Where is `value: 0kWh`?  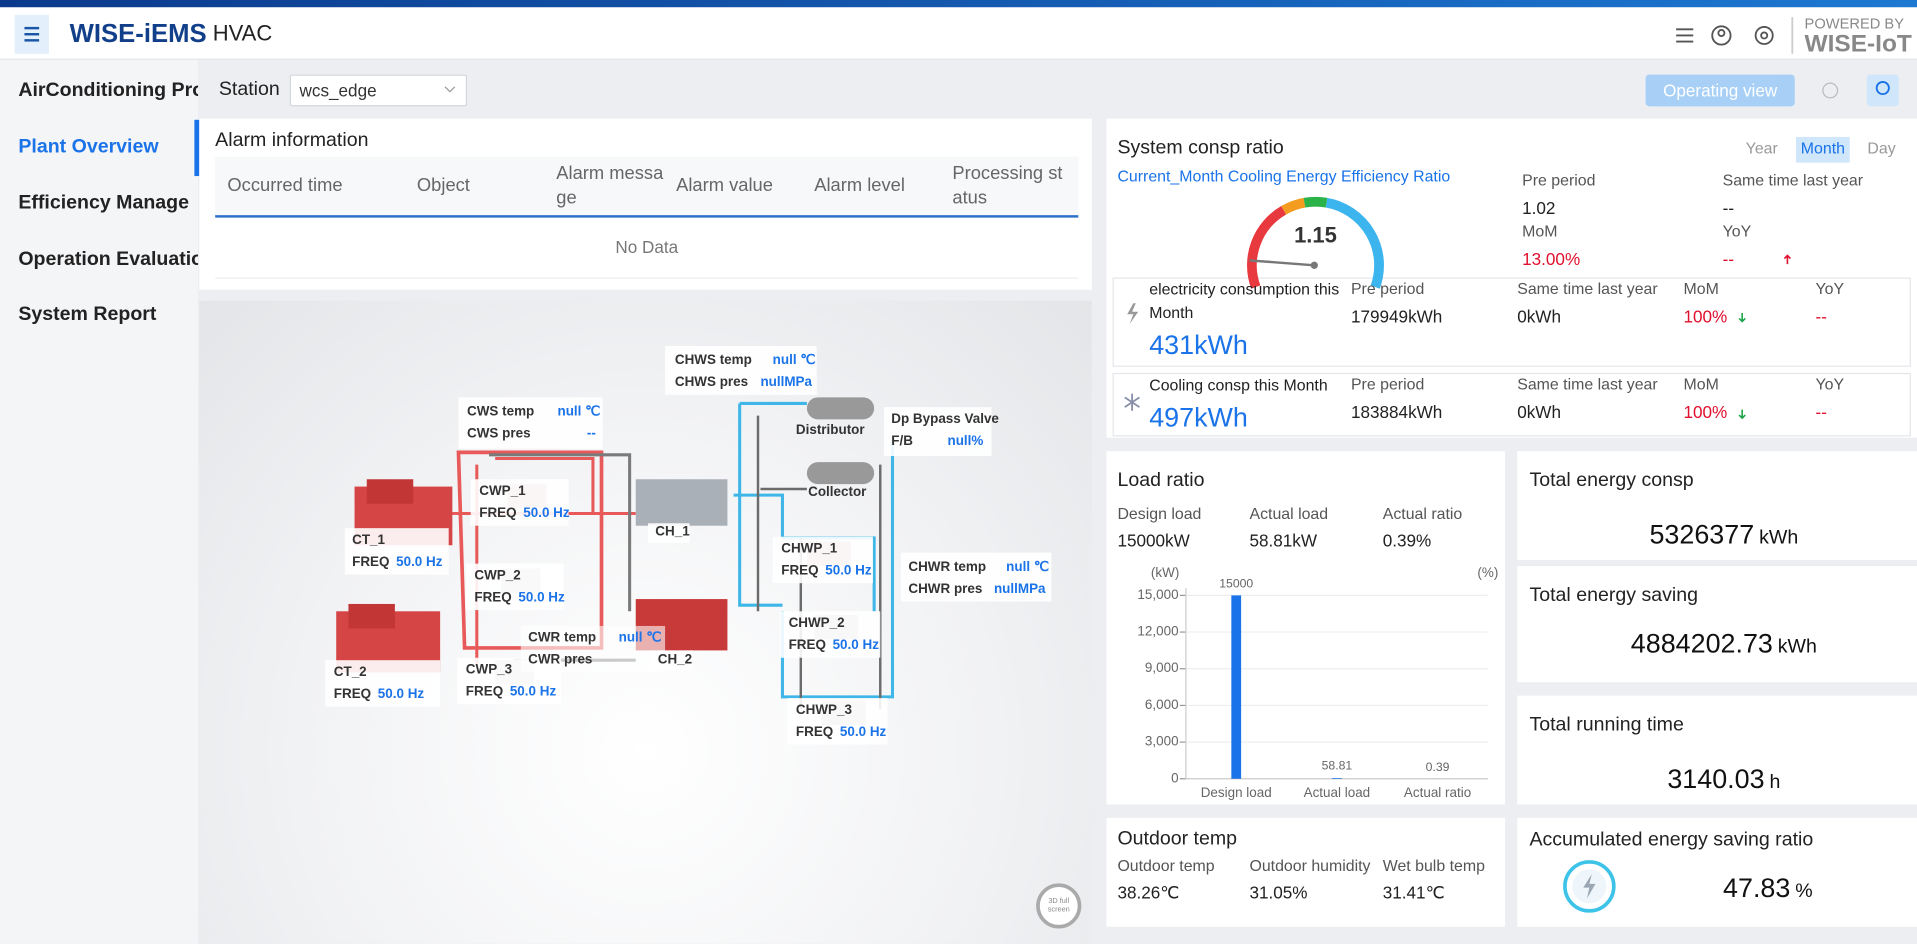
value: 0kWh is located at coordinates (1539, 316).